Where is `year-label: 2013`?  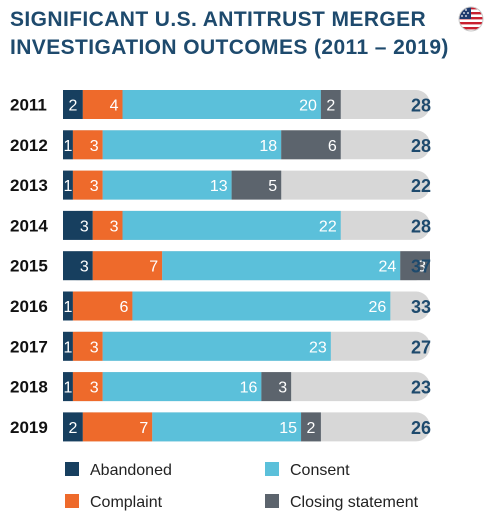
year-label: 2013 is located at coordinates (29, 185).